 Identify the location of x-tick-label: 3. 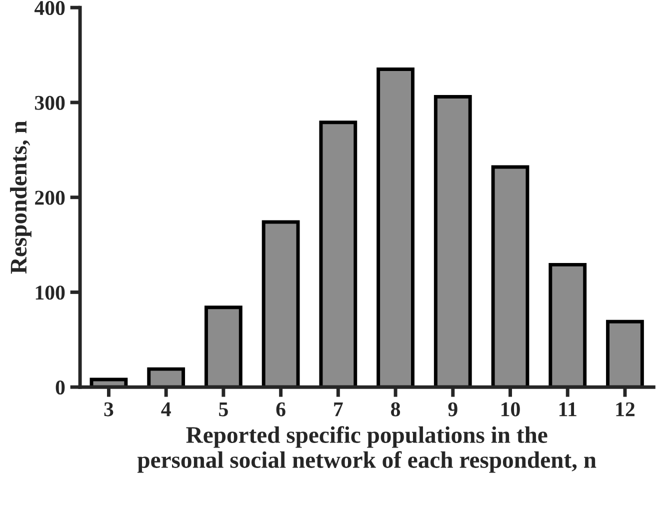
(109, 409).